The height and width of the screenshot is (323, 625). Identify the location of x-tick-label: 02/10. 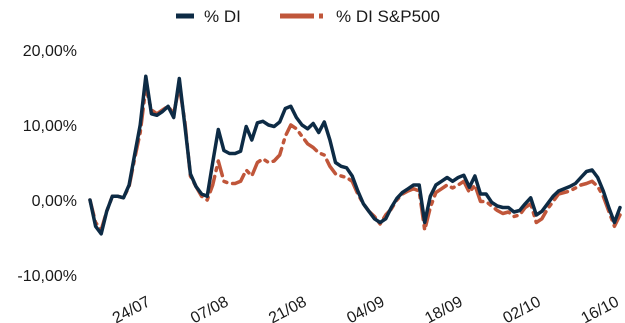
(521, 308).